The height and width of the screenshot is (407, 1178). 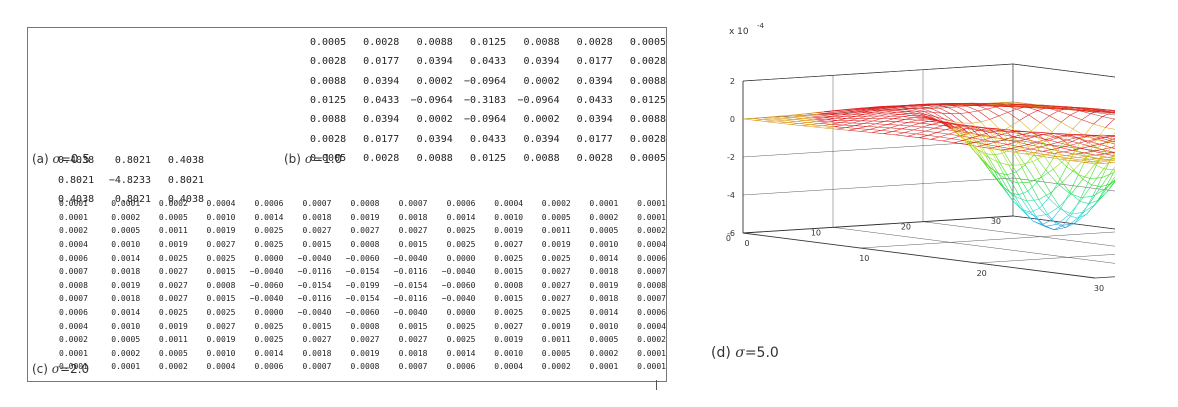 I want to click on wall-grid-line, so click(x=1063, y=70).